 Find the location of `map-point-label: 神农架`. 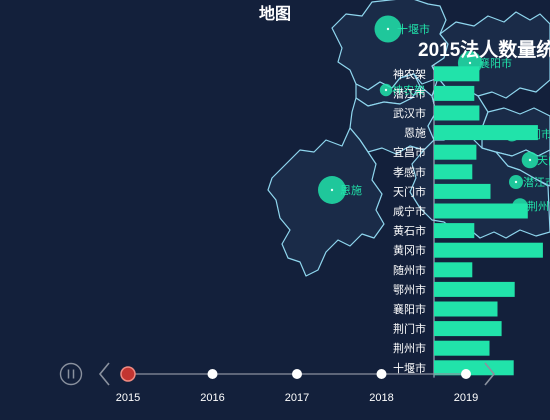

map-point-label: 神农架 is located at coordinates (408, 90).